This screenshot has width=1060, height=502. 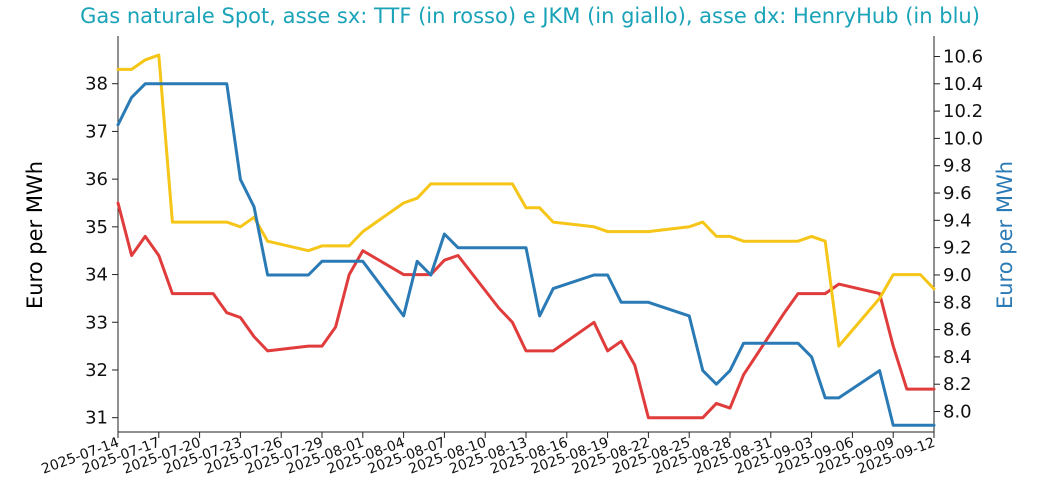 What do you see at coordinates (963, 111) in the screenshot?
I see `y-right-tick-label: 10.2` at bounding box center [963, 111].